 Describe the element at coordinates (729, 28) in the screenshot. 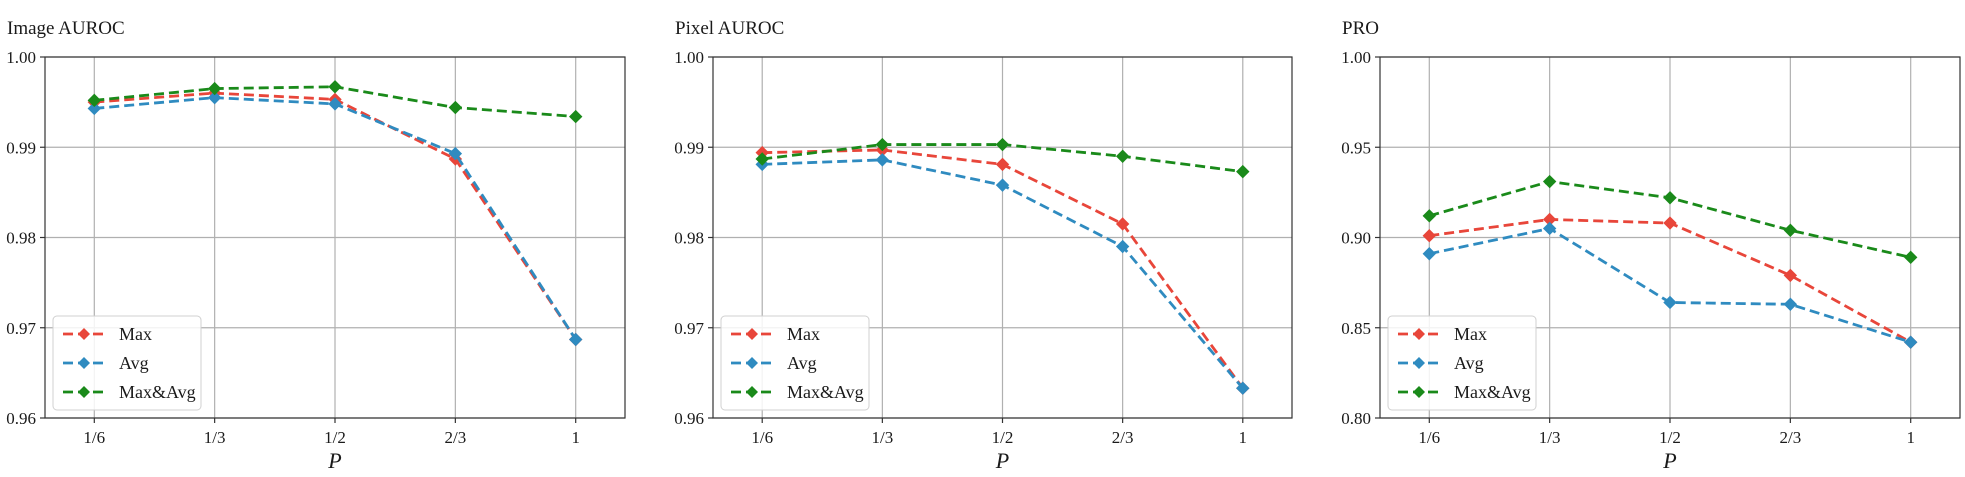

I see `chart-title: Pixel AUROC` at that location.